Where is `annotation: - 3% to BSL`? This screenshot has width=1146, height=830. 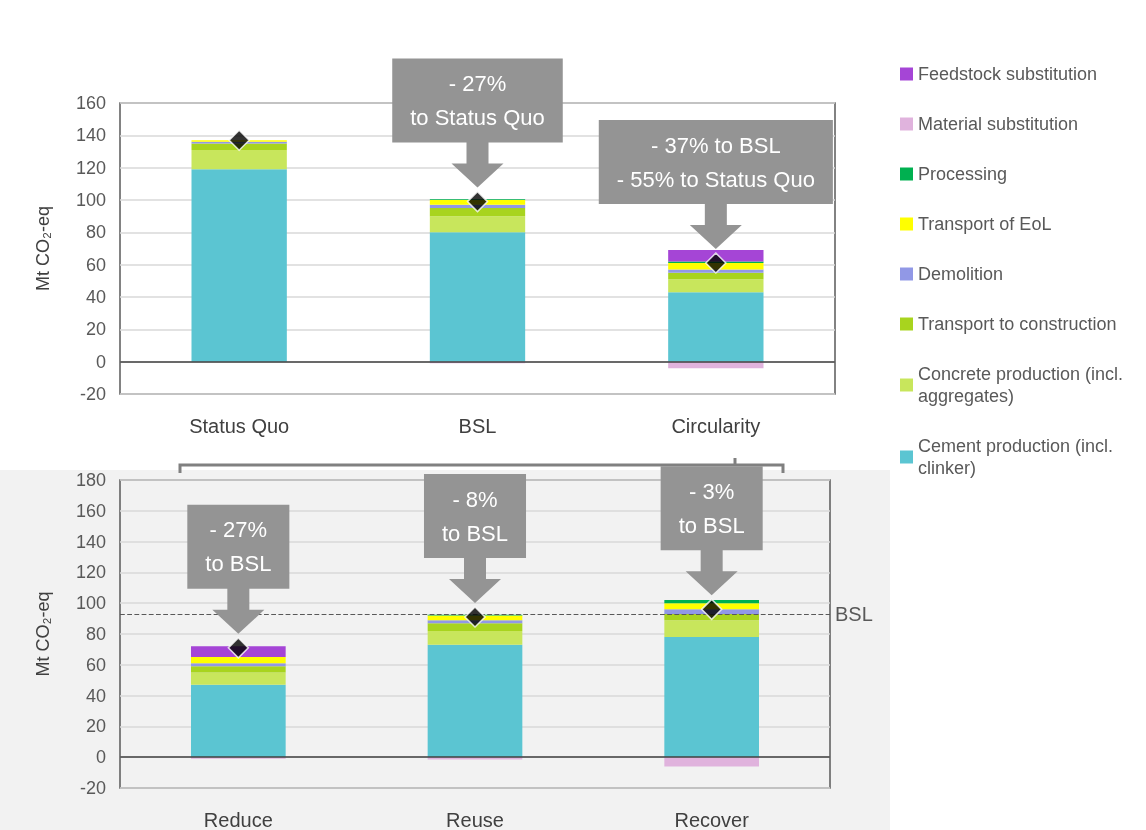
annotation: - 3% to BSL is located at coordinates (711, 508).